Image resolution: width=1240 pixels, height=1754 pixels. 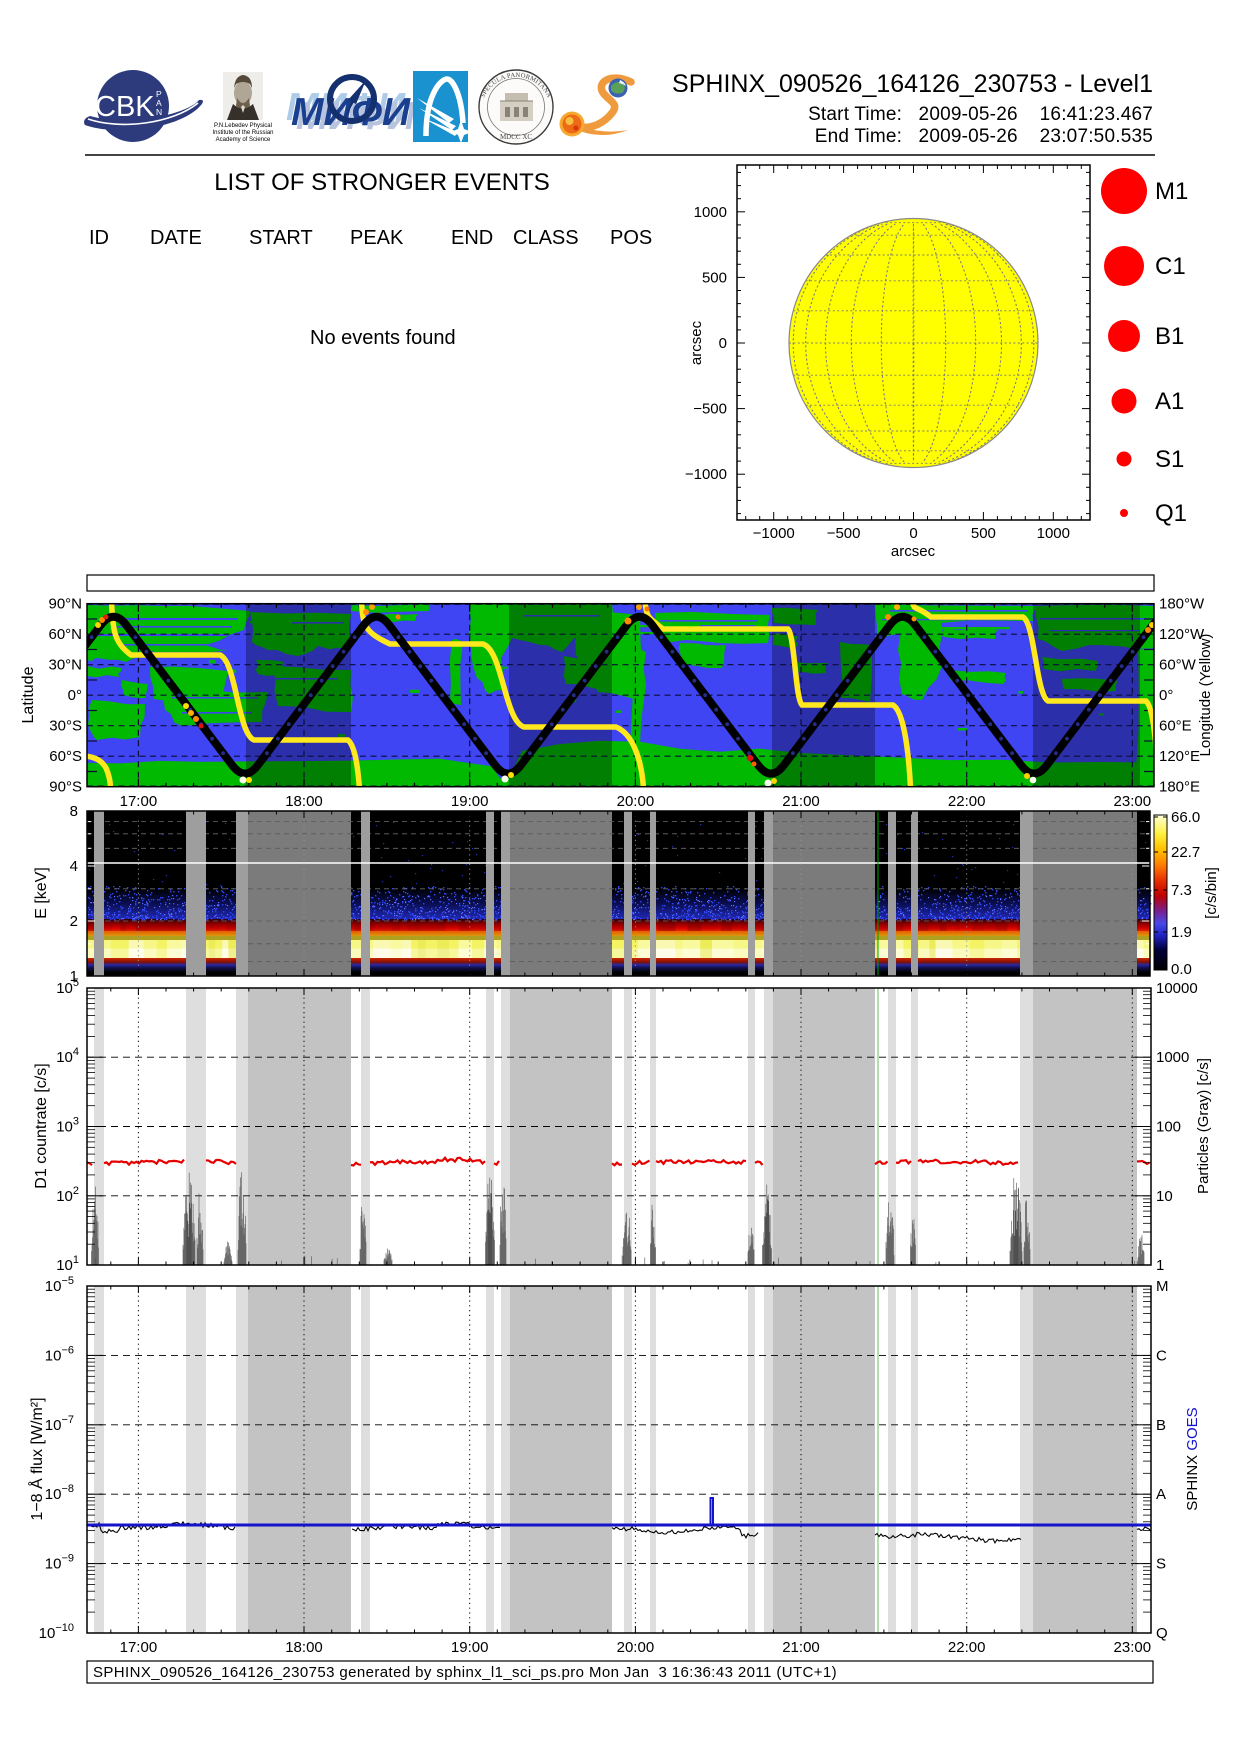 What do you see at coordinates (1161, 1564) in the screenshot?
I see `svg-text: S` at bounding box center [1161, 1564].